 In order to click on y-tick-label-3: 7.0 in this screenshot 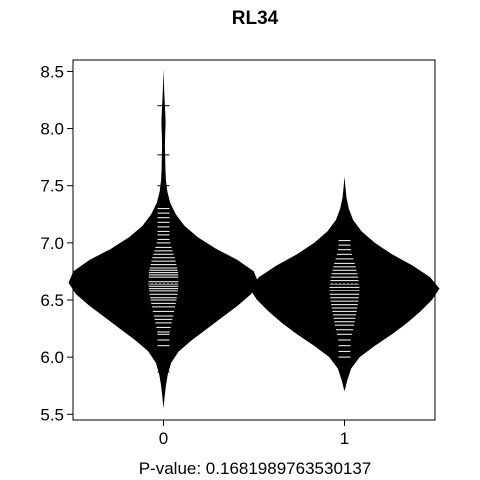, I will do `click(52, 243)`.